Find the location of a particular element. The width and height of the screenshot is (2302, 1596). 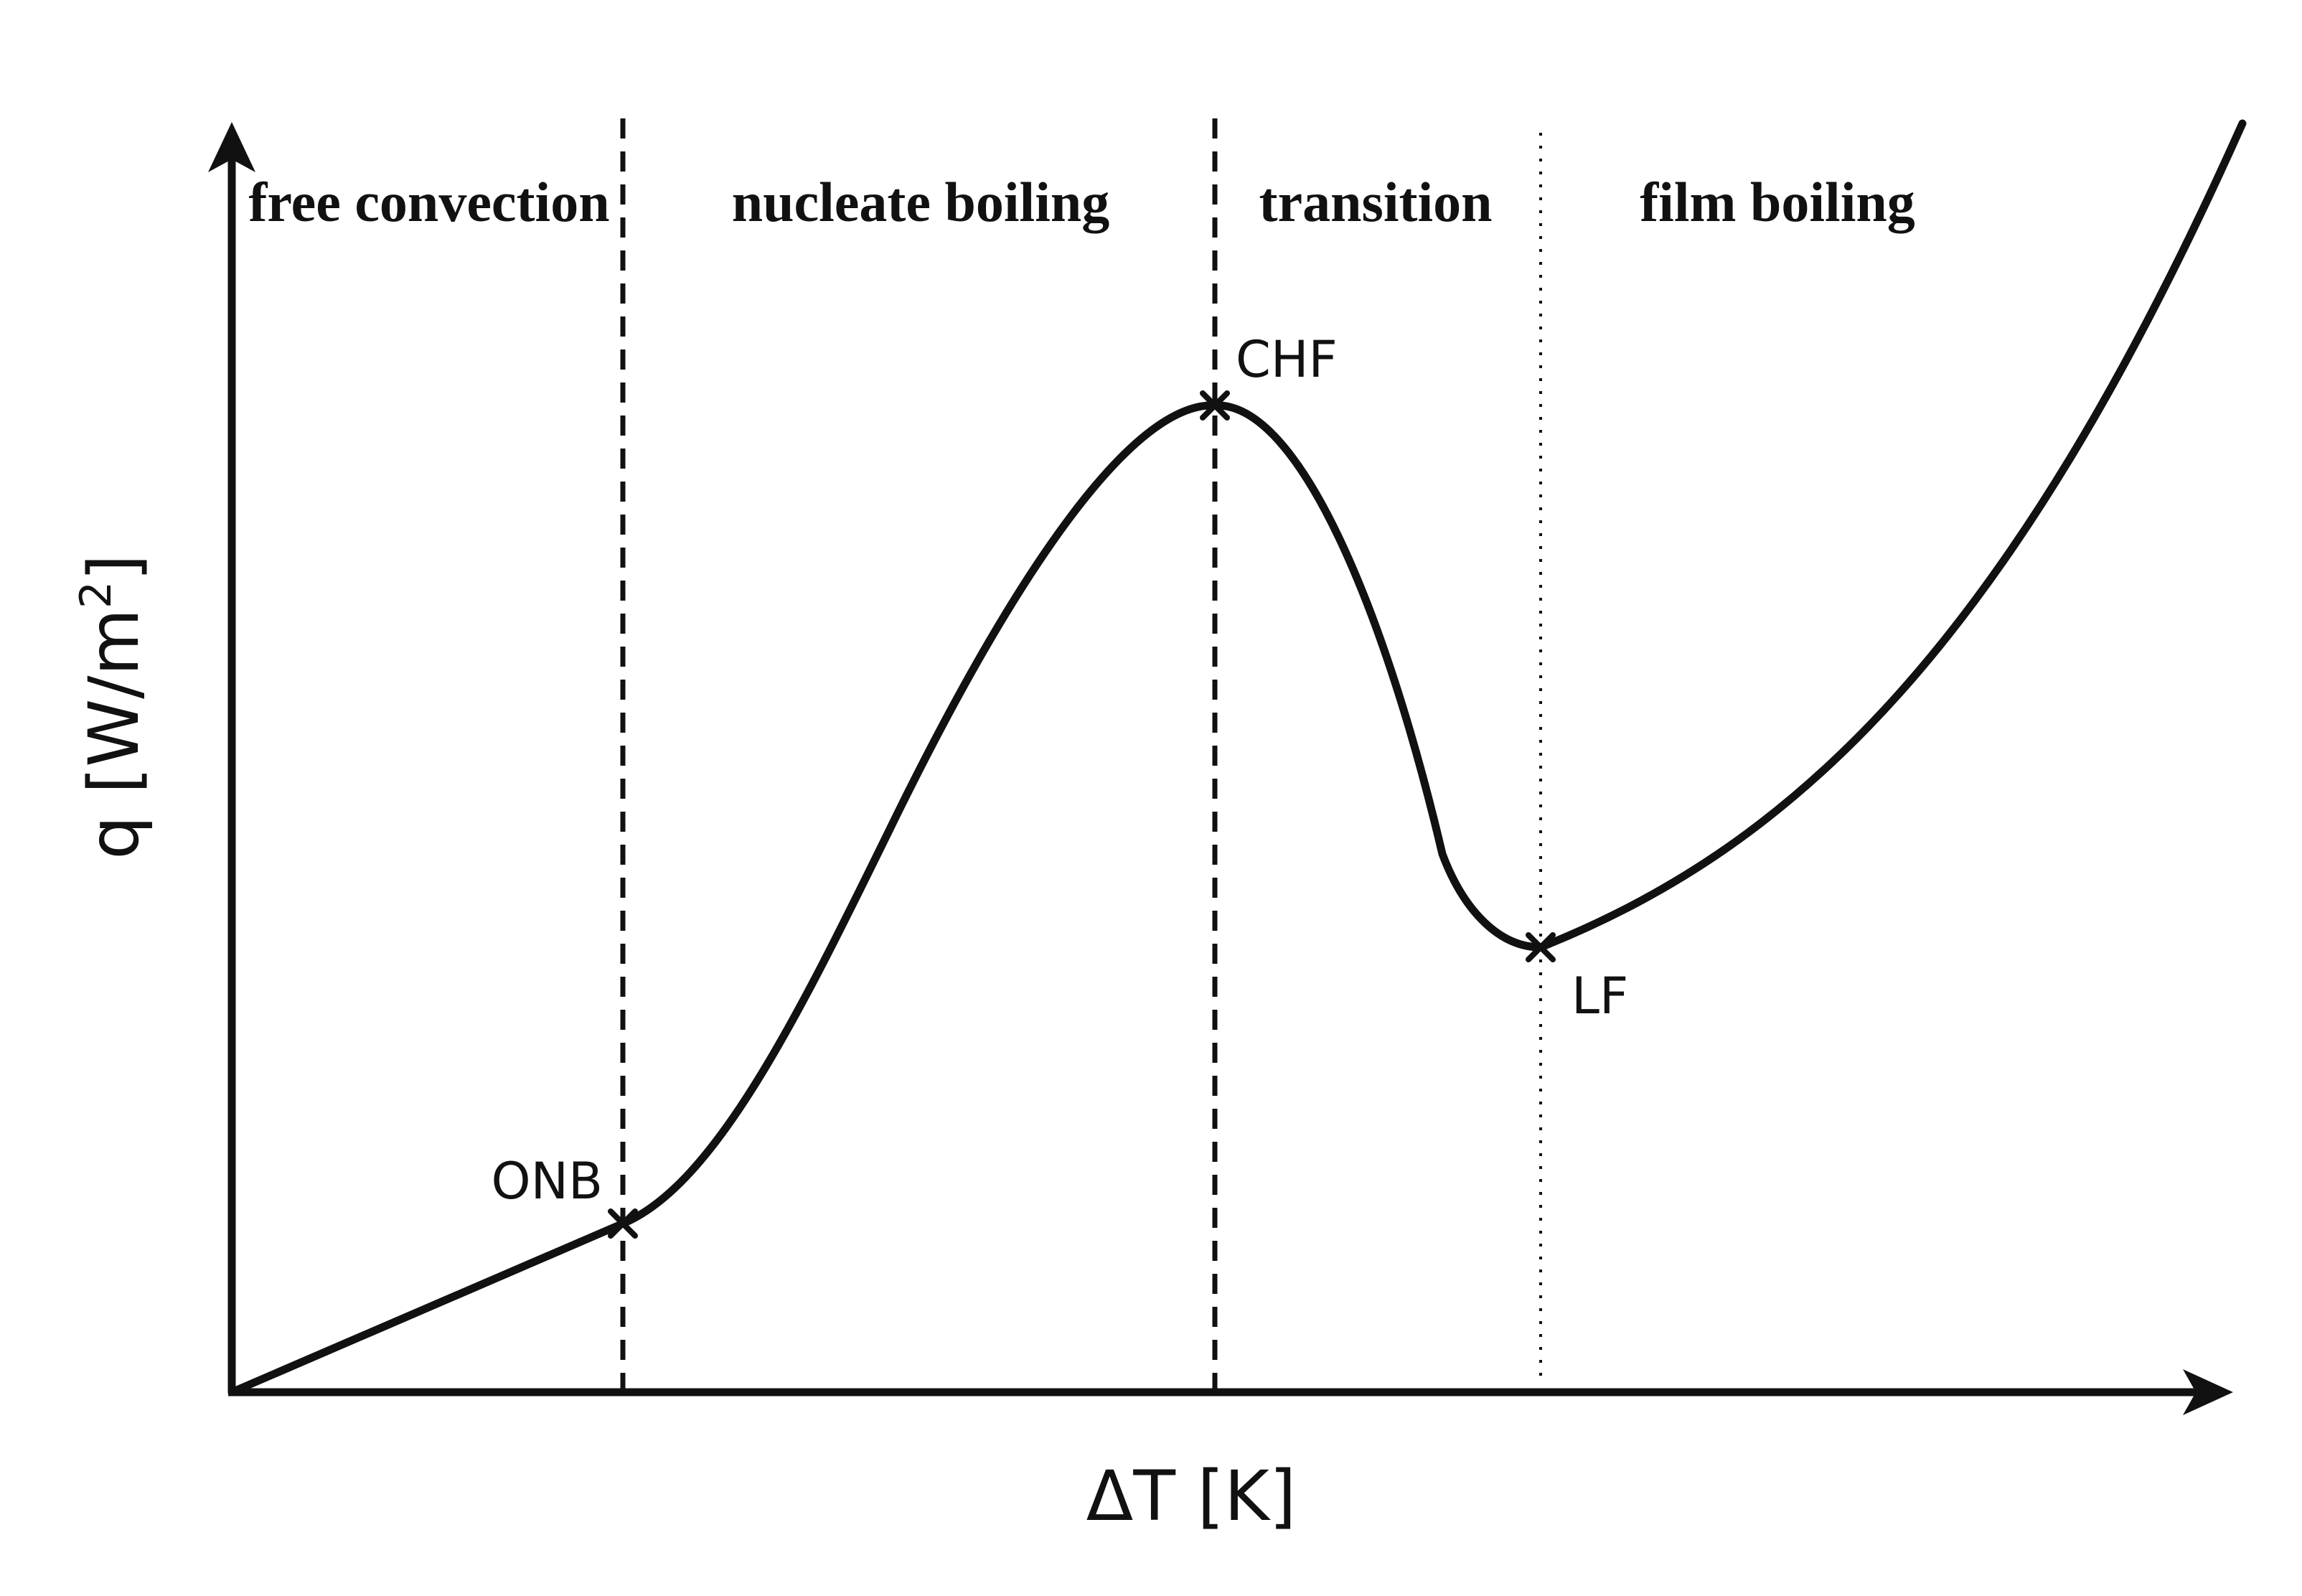

point-label-onb: ONB is located at coordinates (547, 1181).